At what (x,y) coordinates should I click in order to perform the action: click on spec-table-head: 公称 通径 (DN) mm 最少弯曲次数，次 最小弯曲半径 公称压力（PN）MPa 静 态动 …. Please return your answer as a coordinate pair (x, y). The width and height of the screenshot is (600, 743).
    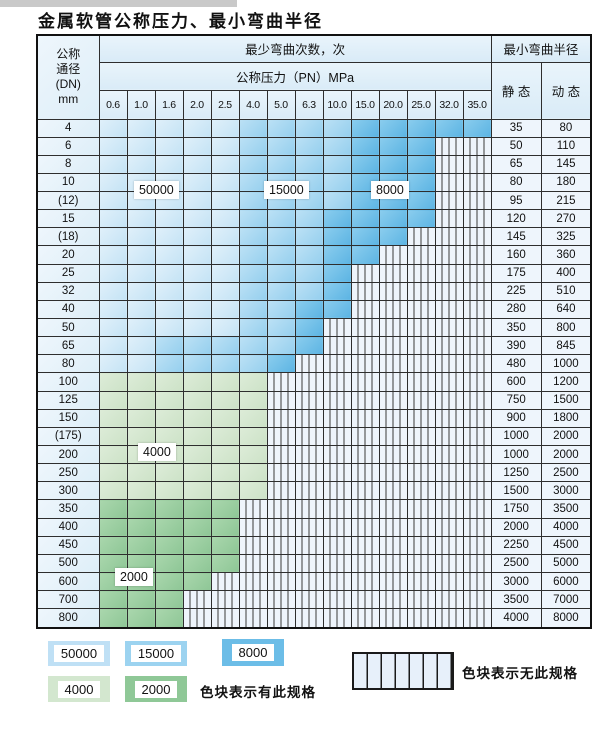
    Looking at the image, I should click on (314, 77).